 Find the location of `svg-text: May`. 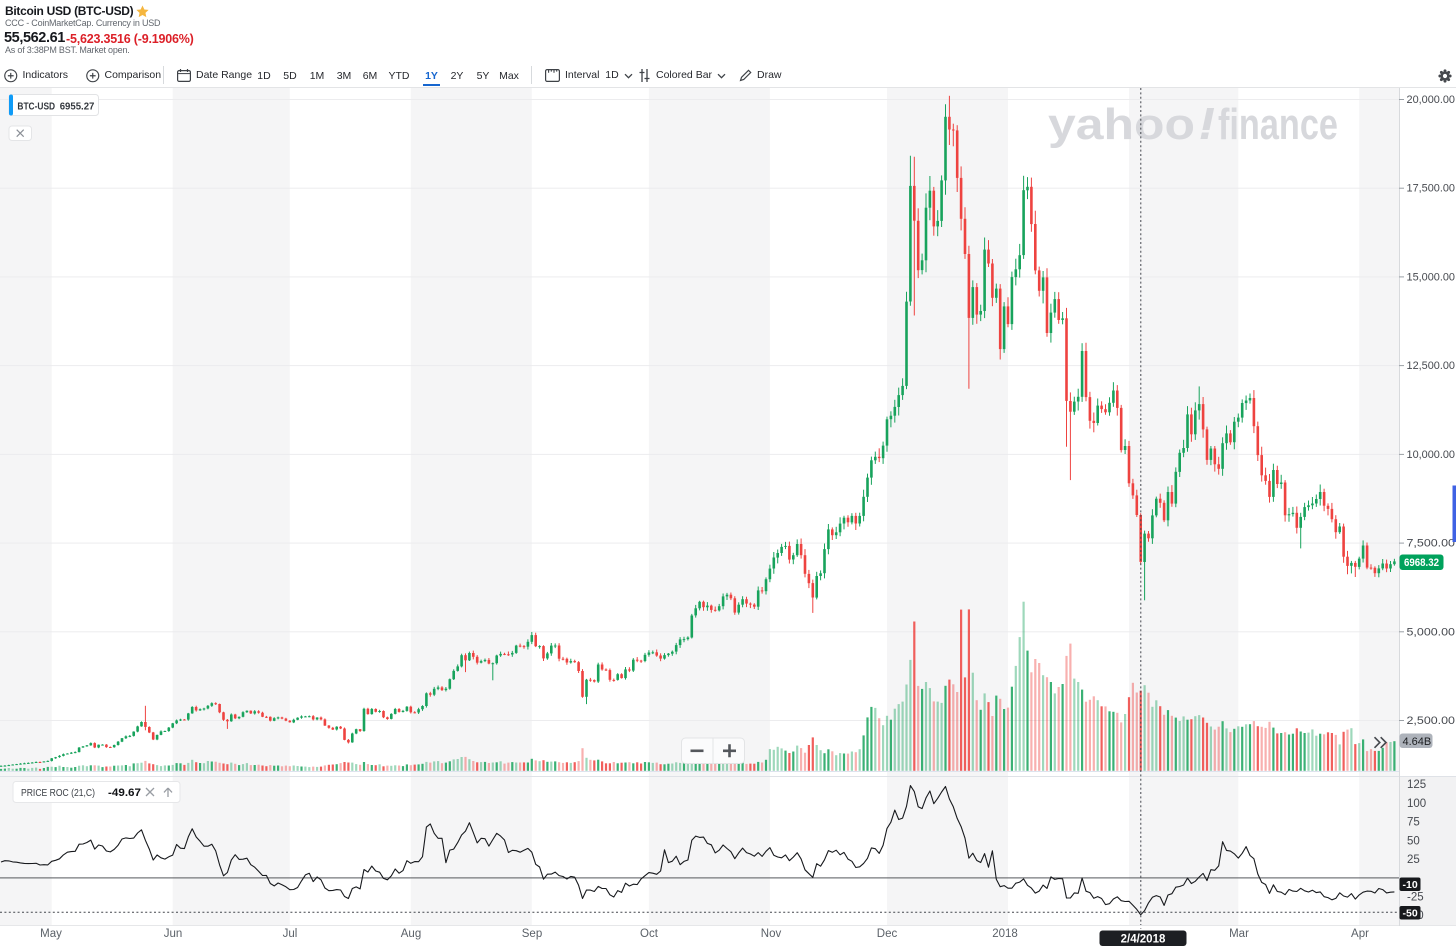

svg-text: May is located at coordinates (51, 934).